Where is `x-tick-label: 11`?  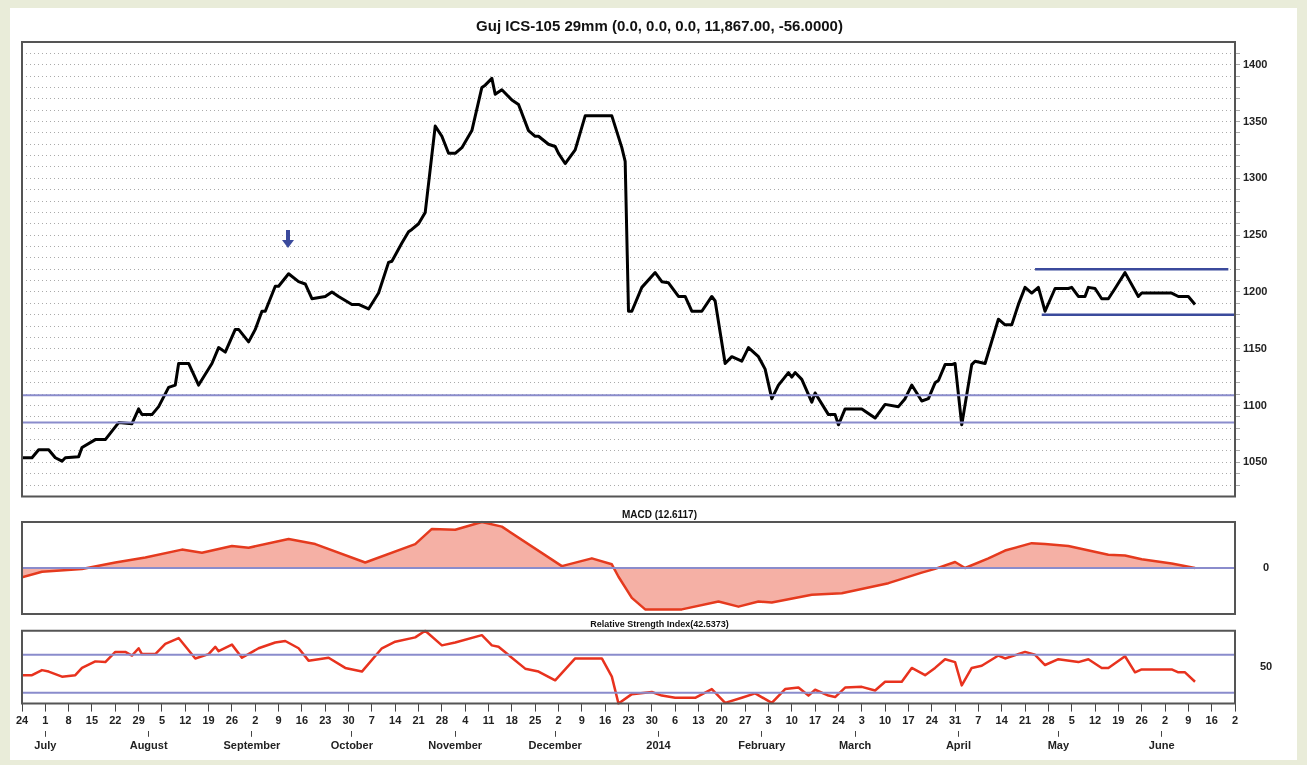
x-tick-label: 11 is located at coordinates (488, 720).